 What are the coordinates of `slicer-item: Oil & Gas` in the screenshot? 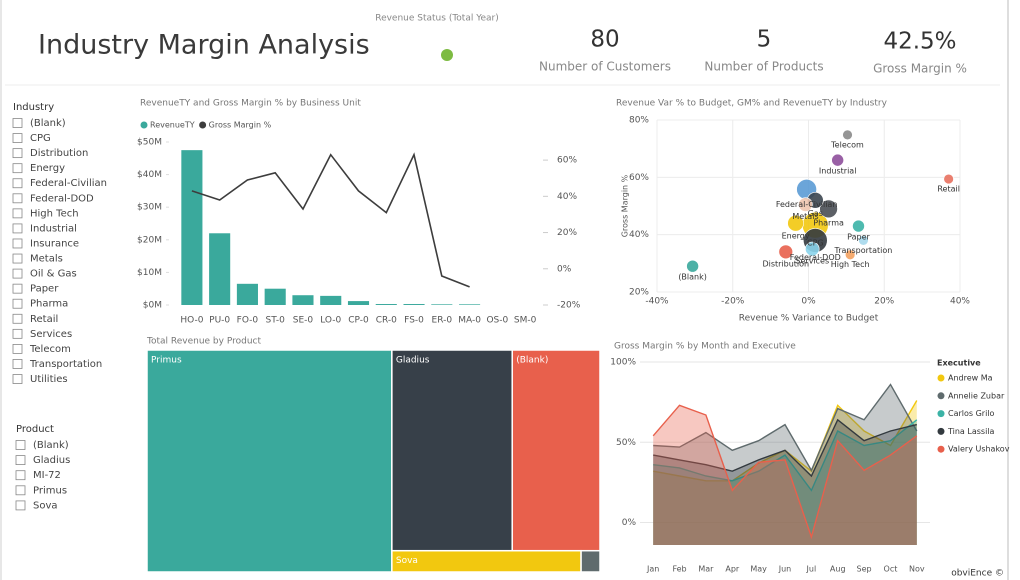 It's located at (53, 274).